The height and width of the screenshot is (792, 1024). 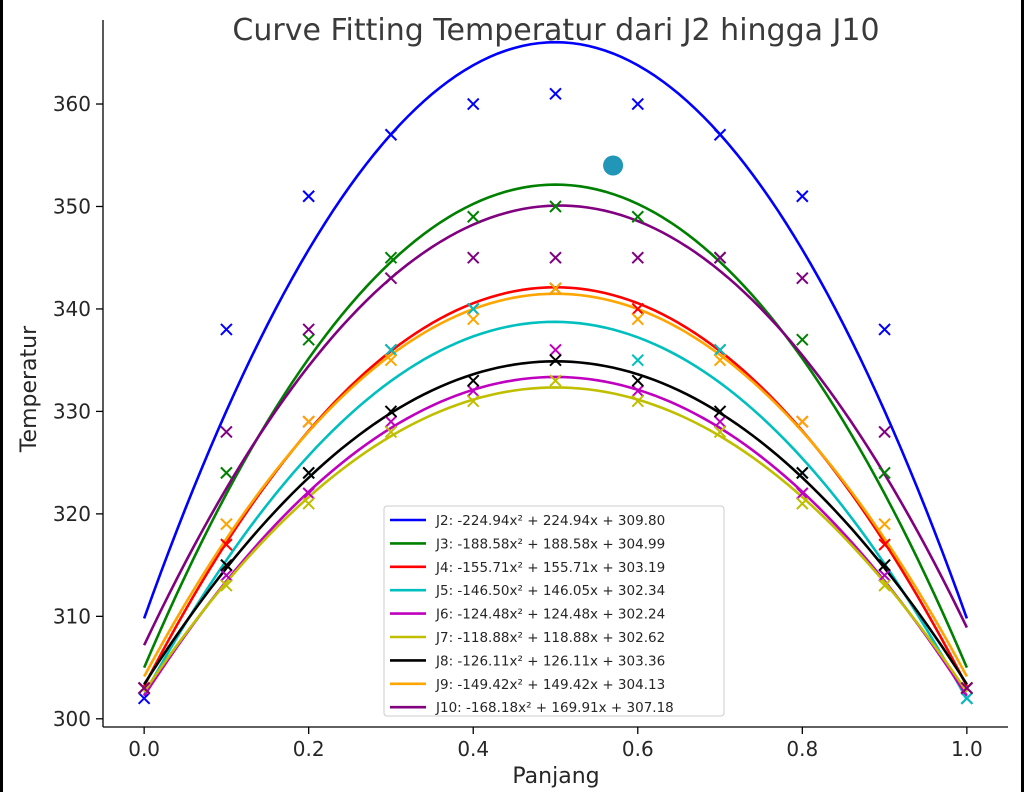 I want to click on x-tick-label: 1.0, so click(x=967, y=749).